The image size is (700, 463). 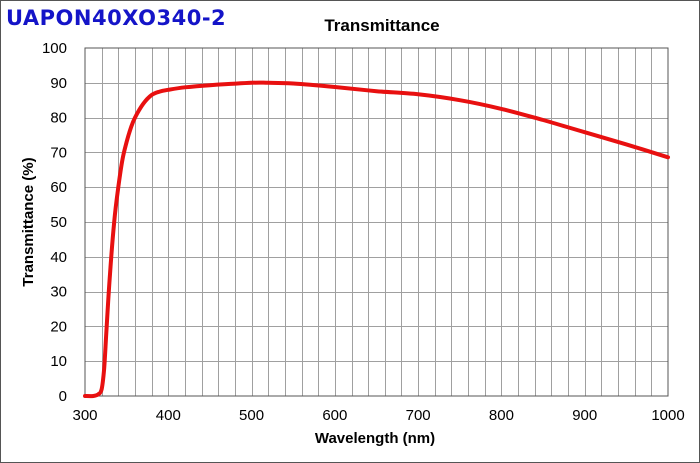 What do you see at coordinates (63, 396) in the screenshot?
I see `y-tick-label: 0` at bounding box center [63, 396].